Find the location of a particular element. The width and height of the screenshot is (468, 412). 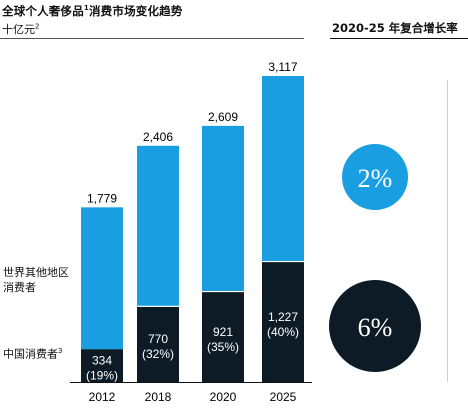

cagr-china-badge is located at coordinates (375, 326).